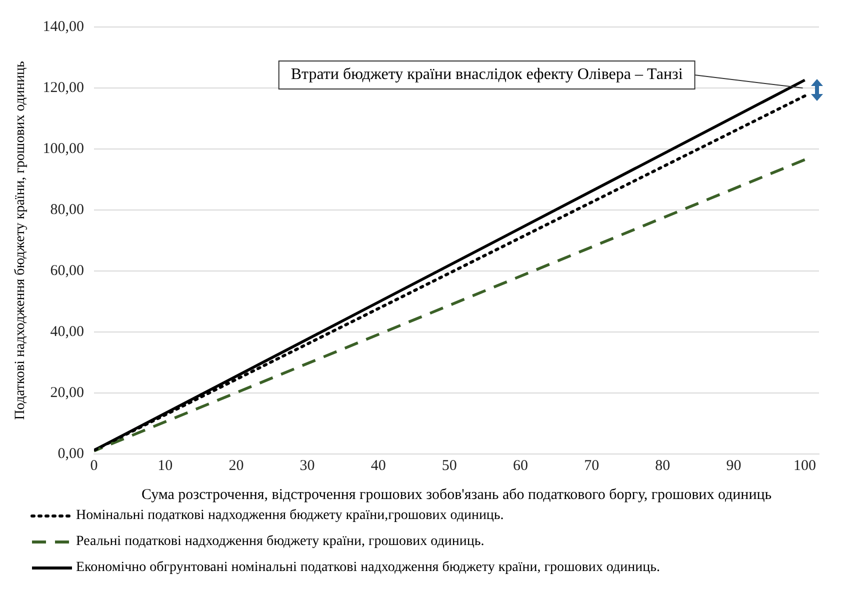  I want to click on x-tick-label: 60, so click(520, 466).